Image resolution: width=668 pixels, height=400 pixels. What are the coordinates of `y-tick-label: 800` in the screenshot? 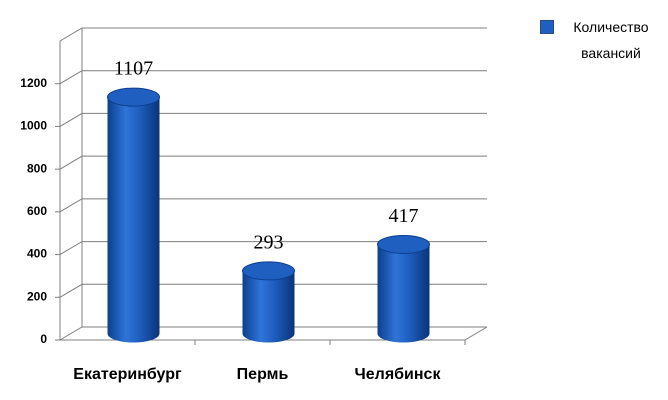 It's located at (37, 168).